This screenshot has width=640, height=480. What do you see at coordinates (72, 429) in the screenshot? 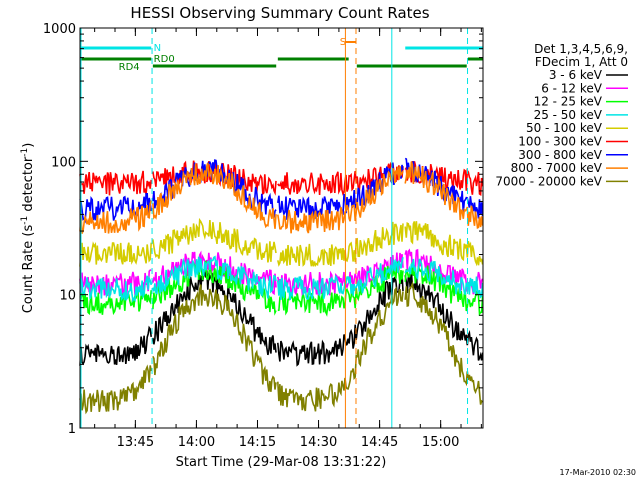
I see `y-tick-label: 1` at bounding box center [72, 429].